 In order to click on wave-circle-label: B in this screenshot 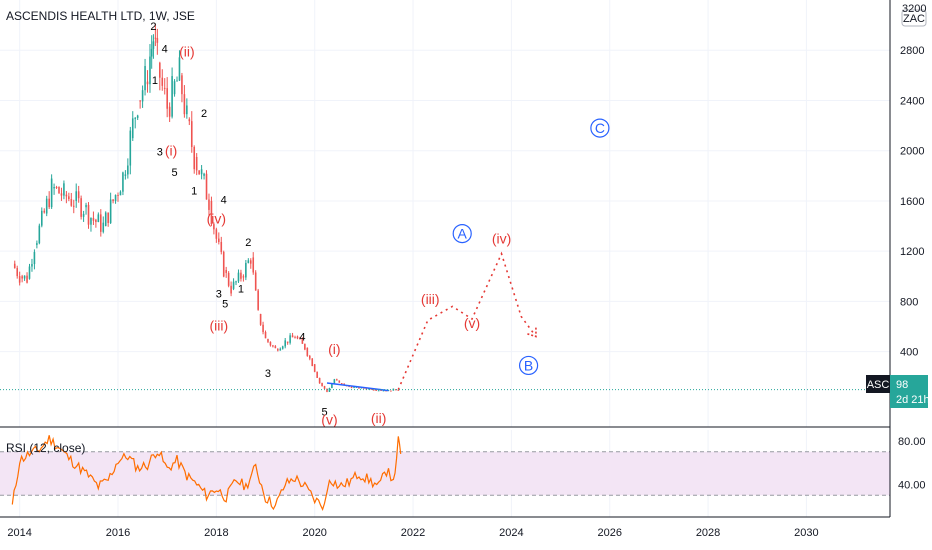, I will do `click(528, 365)`.